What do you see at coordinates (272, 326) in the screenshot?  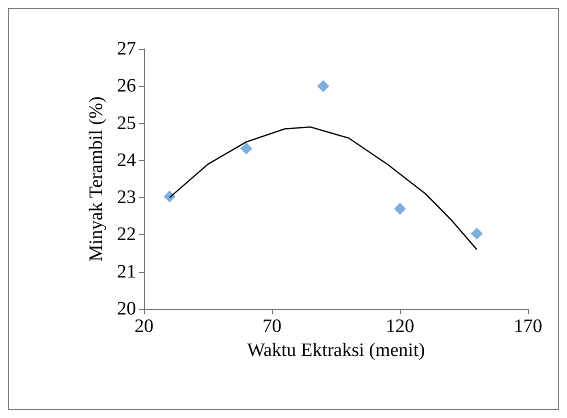 I see `x-tick-label: 70` at bounding box center [272, 326].